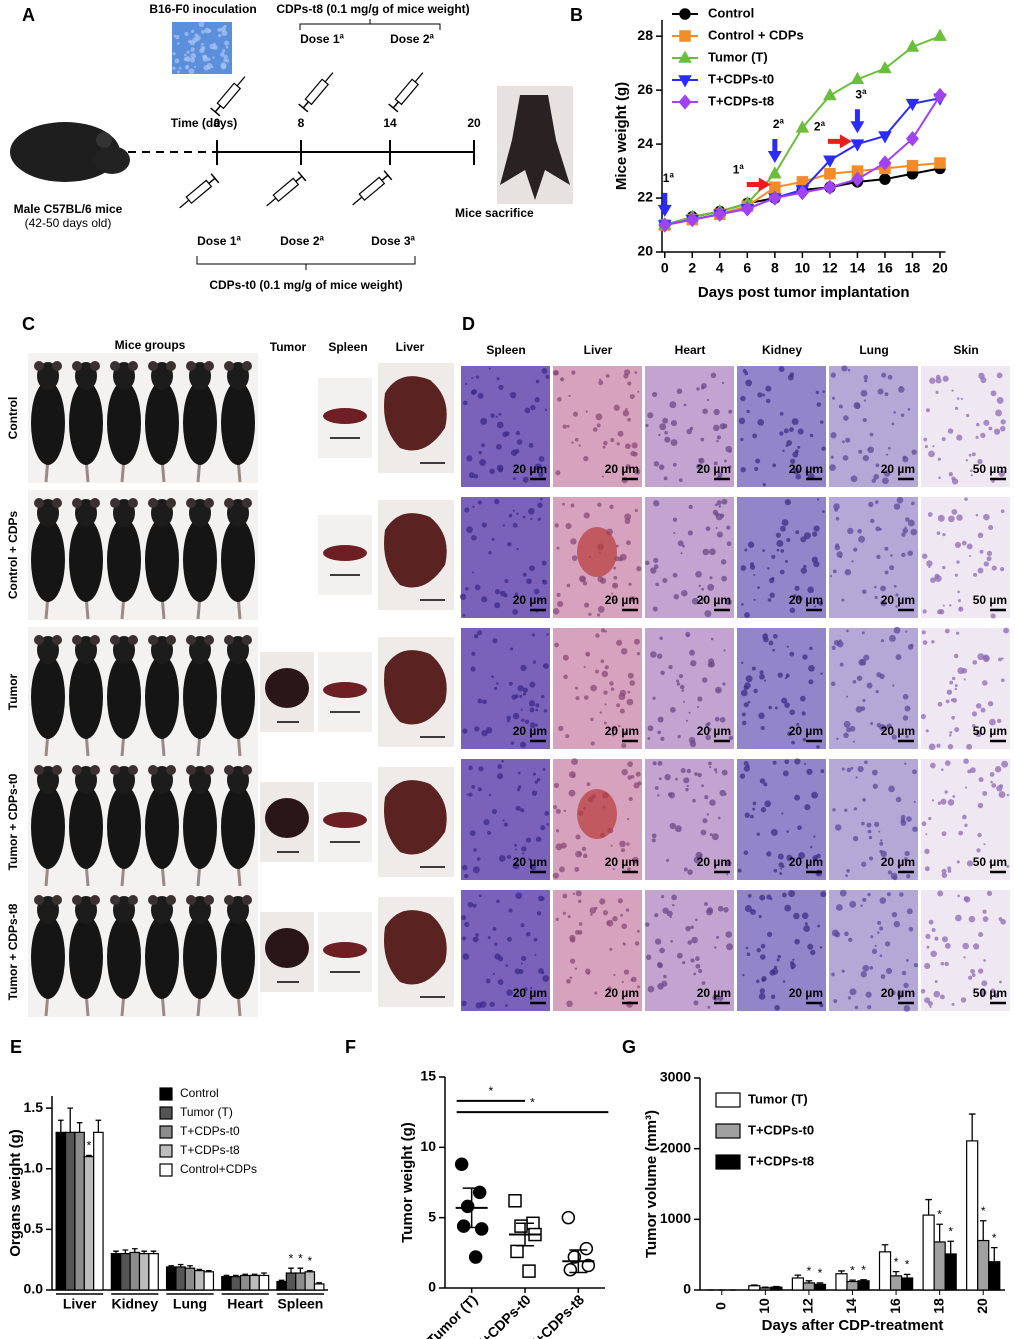  I want to click on legend-marker, so click(685, 14).